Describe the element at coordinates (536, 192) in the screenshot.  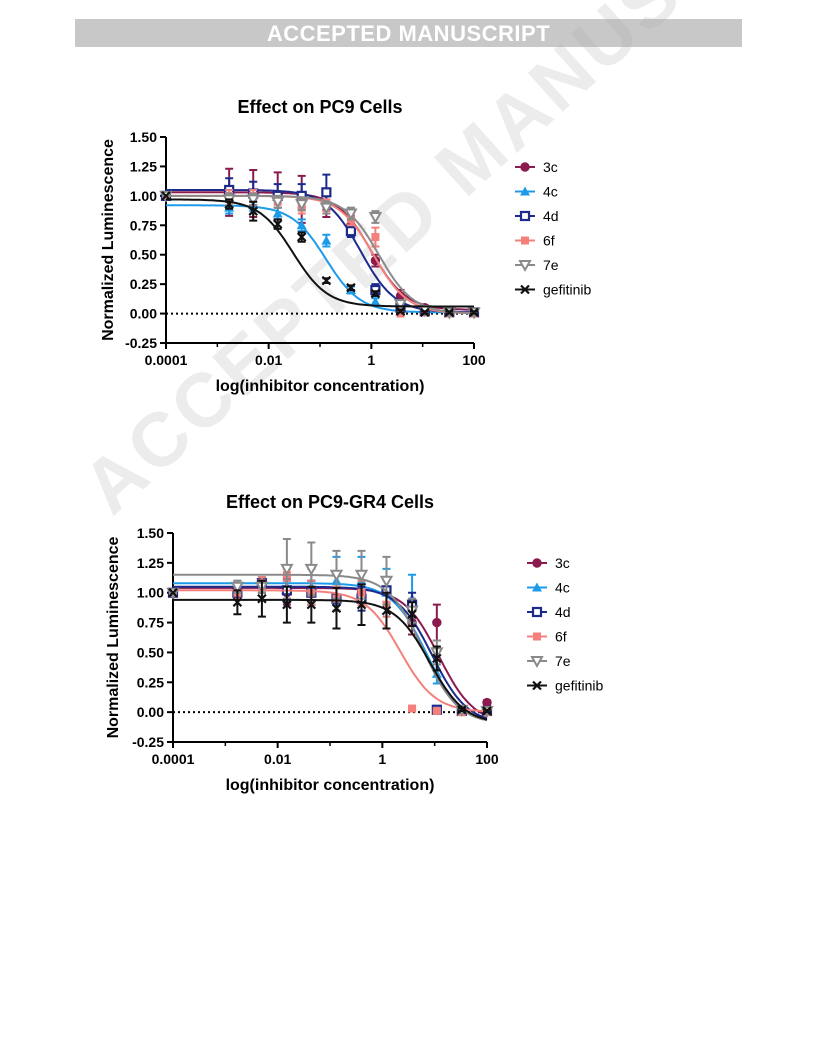
I see `legend-entry-4c: 4c` at that location.